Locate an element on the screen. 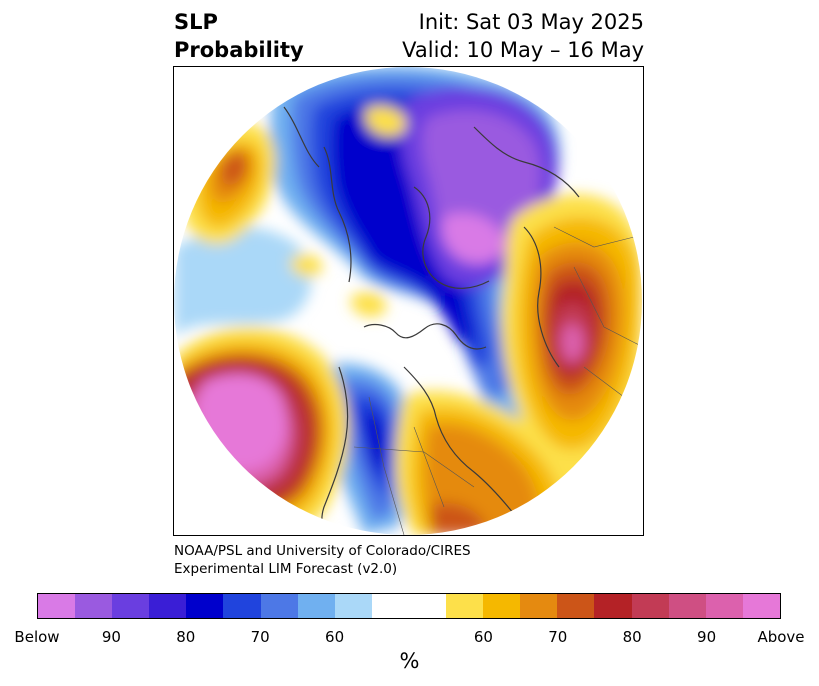 Image resolution: width=819 pixels, height=686 pixels. colorbar-ticks: Below 90 80 70 60 60 70 80 90 Above is located at coordinates (409, 638).